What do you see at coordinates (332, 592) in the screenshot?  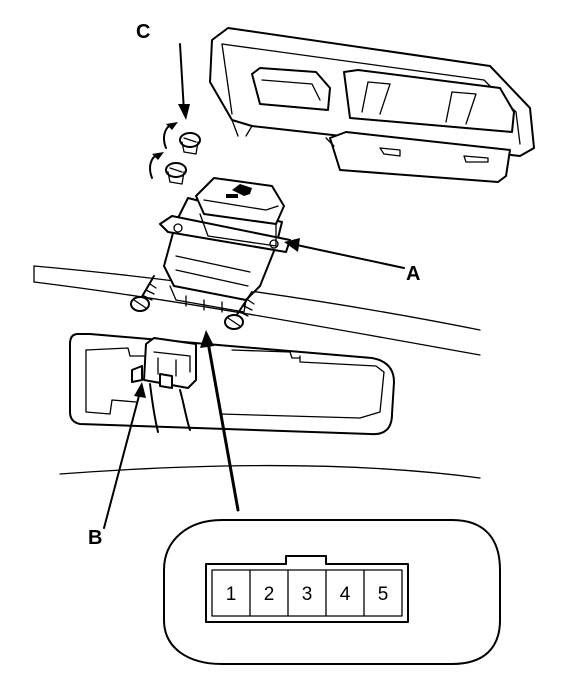 I see `connector-detail-view: 1 2 3 4 5` at bounding box center [332, 592].